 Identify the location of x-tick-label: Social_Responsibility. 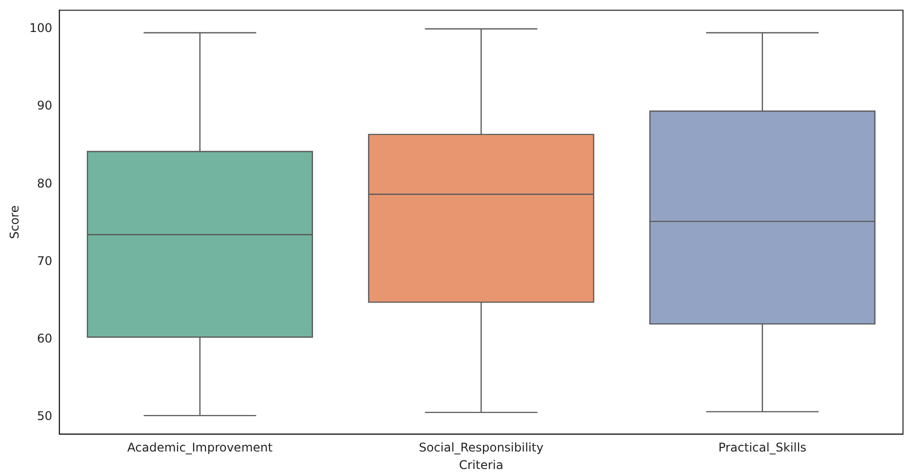
(481, 447).